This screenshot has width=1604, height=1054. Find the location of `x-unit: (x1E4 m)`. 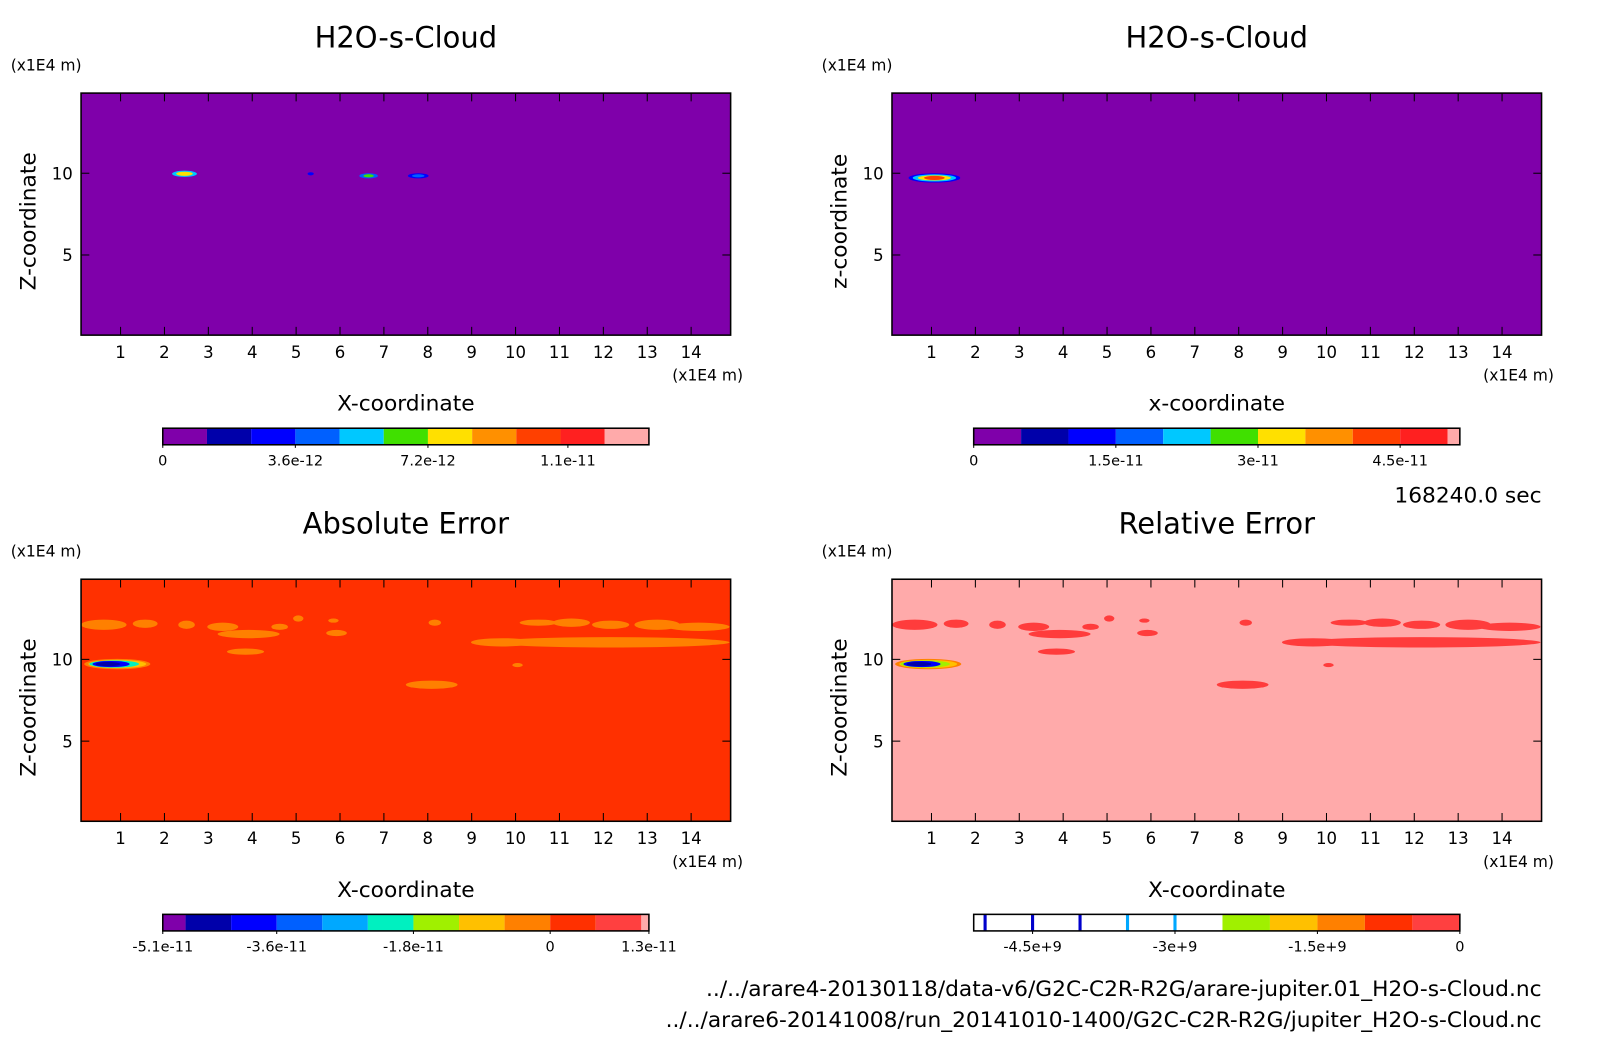

x-unit: (x1E4 m) is located at coordinates (1518, 862).